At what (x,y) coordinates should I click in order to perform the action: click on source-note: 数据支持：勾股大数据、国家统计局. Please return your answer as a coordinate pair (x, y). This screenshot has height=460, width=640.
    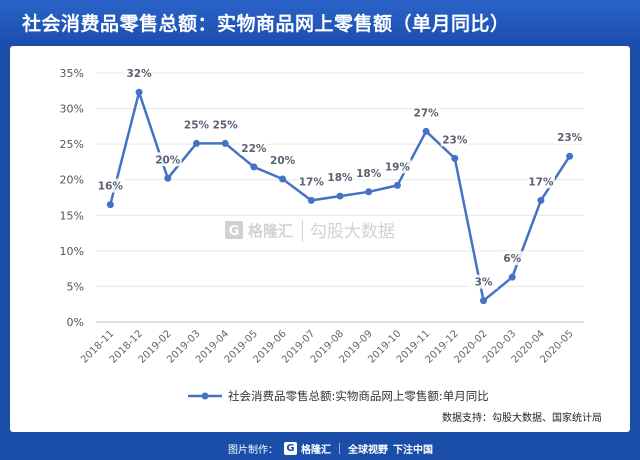
    Looking at the image, I should click on (522, 418).